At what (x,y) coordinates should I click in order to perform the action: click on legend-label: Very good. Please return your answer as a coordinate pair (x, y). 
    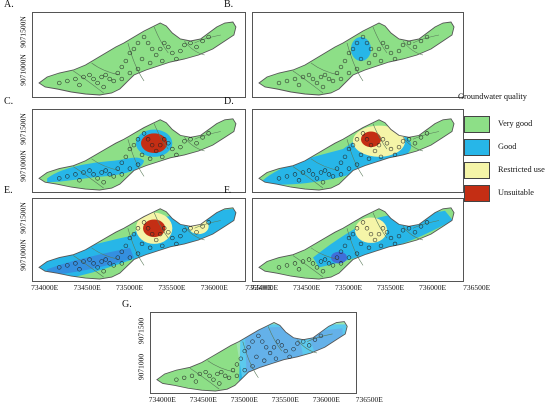
    Looking at the image, I should click on (515, 123).